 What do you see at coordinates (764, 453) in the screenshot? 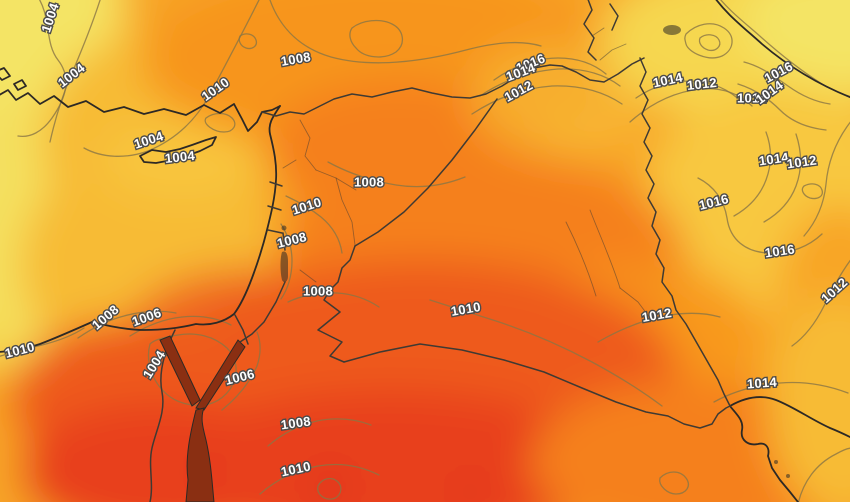
I see `persian-gulf-arab-coast` at bounding box center [764, 453].